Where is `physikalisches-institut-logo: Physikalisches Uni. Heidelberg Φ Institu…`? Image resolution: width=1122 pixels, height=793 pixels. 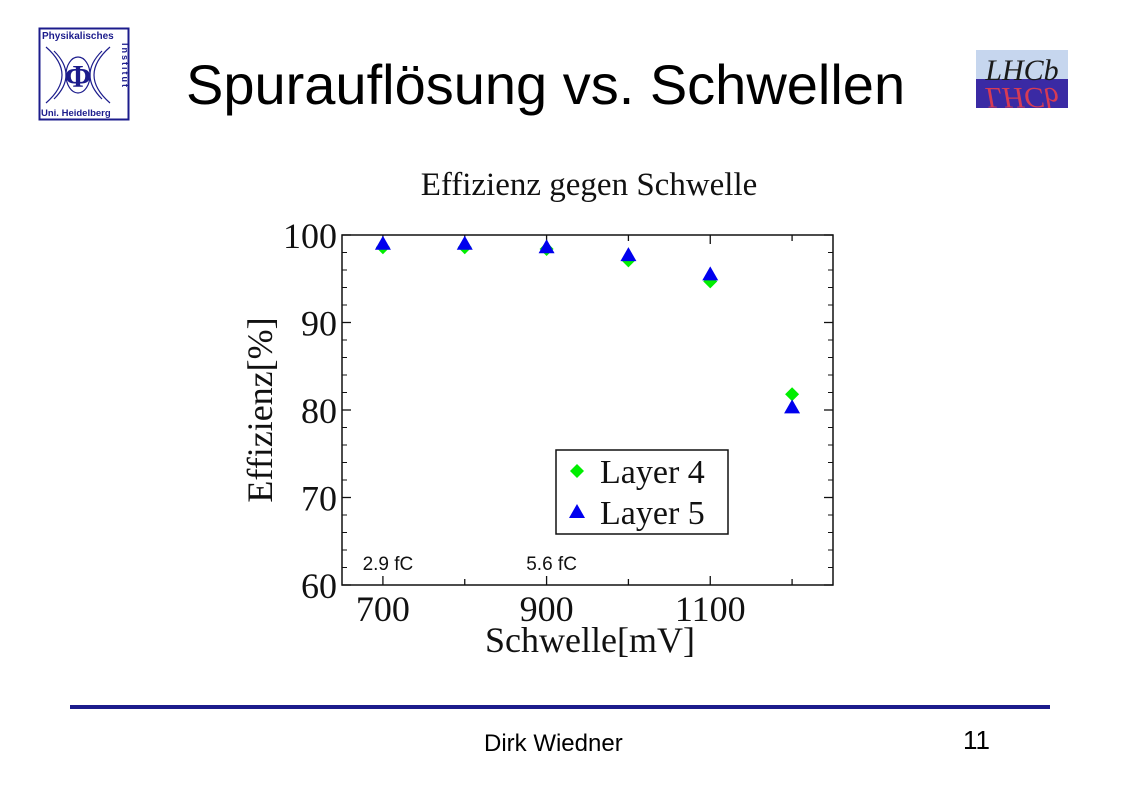 physikalisches-institut-logo: Physikalisches Uni. Heidelberg Φ Institu… is located at coordinates (84, 74).